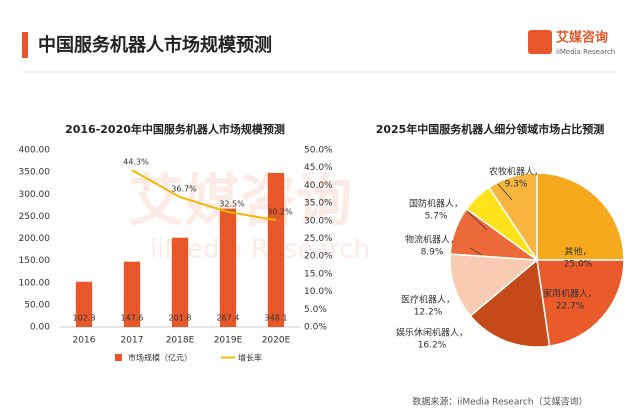 Image resolution: width=640 pixels, height=416 pixels. What do you see at coordinates (318, 292) in the screenshot?
I see `y2-tick-label: 10.0%` at bounding box center [318, 292].